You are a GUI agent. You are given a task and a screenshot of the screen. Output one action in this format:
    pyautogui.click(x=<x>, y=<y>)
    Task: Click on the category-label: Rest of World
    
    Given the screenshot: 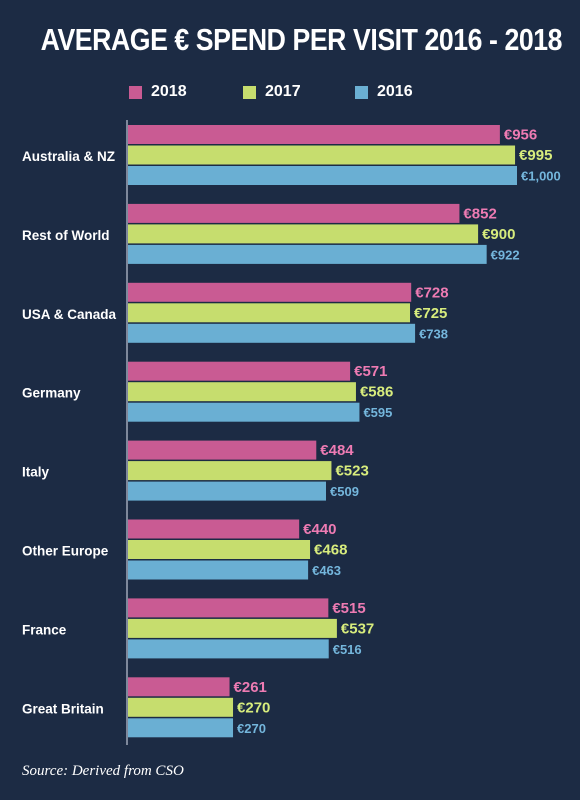 What is the action you would take?
    pyautogui.click(x=66, y=235)
    